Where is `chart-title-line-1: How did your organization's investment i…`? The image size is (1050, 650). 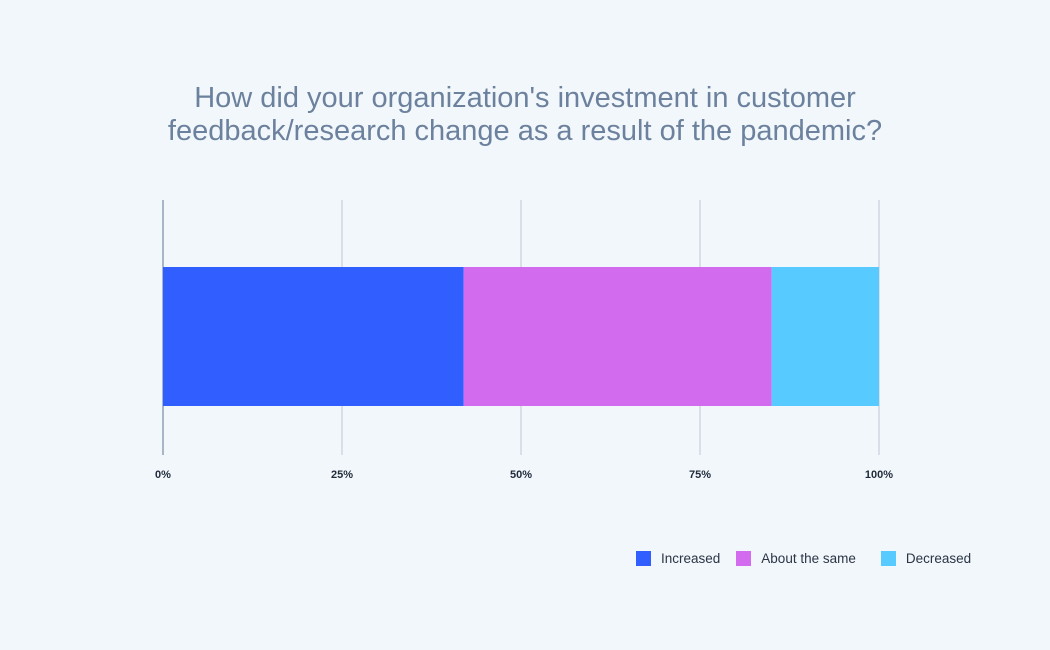
chart-title-line-1: How did your organization's investment i… is located at coordinates (525, 98).